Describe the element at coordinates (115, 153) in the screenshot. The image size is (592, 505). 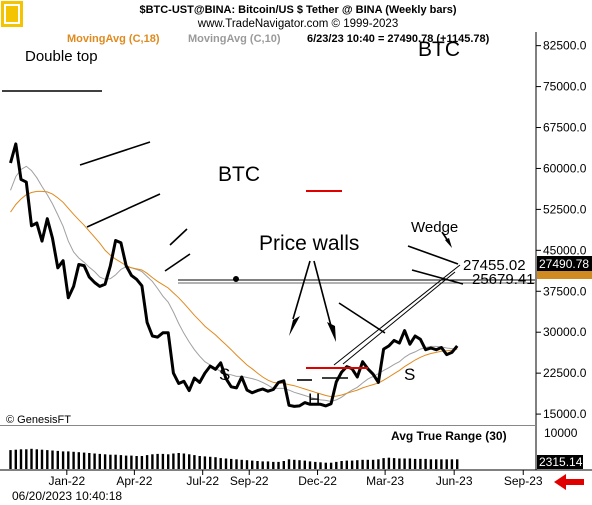
I see `channel-upper-line` at that location.